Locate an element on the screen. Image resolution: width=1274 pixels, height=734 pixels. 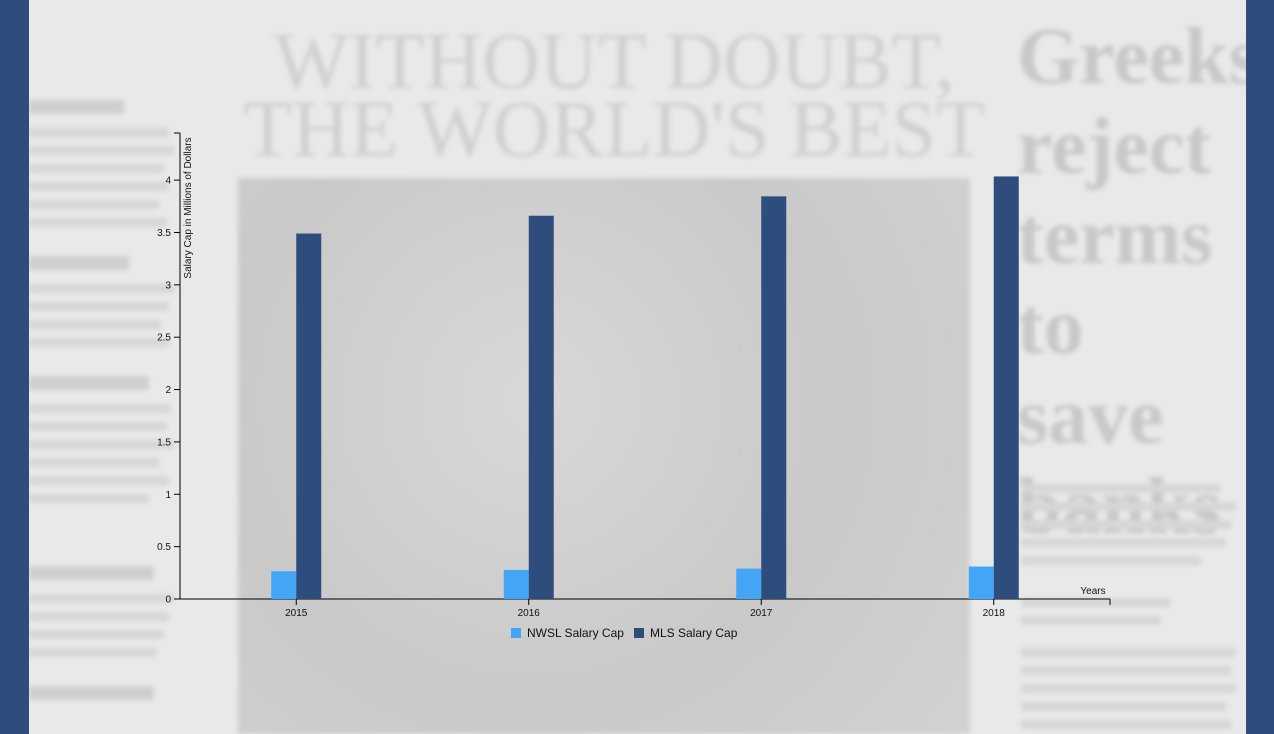
bar-mls-2018 is located at coordinates (1006, 387).